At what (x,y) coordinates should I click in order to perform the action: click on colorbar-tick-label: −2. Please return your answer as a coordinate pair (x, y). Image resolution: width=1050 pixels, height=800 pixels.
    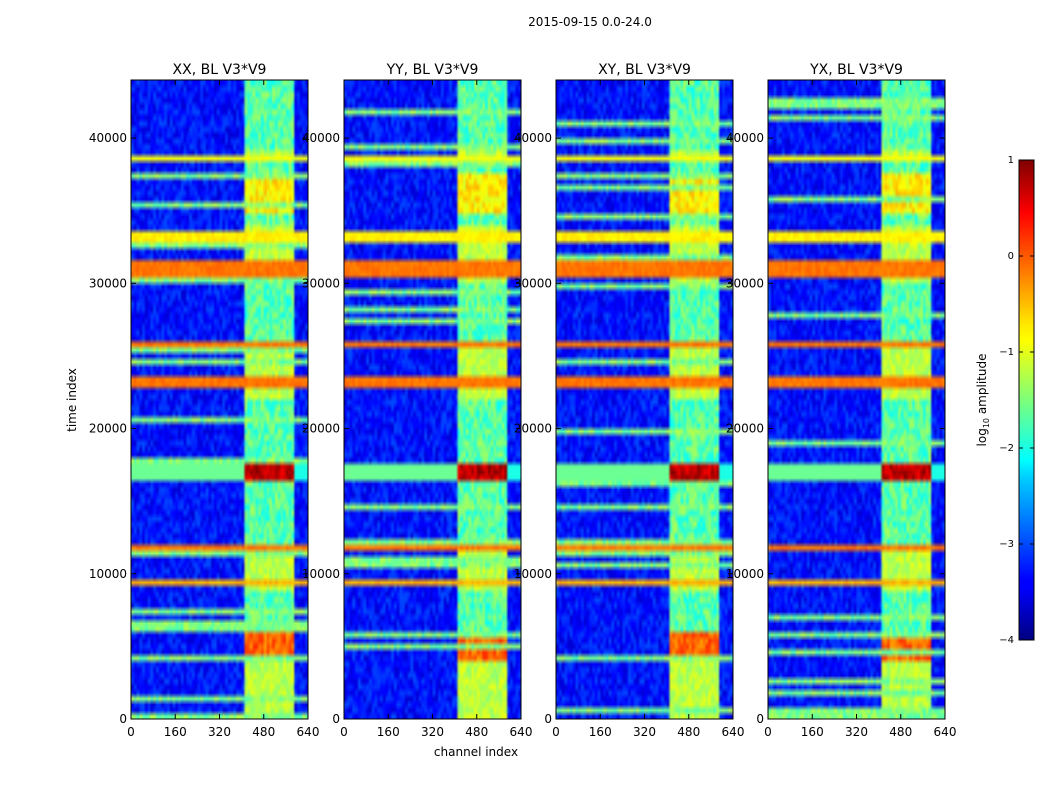
    Looking at the image, I should click on (1006, 448).